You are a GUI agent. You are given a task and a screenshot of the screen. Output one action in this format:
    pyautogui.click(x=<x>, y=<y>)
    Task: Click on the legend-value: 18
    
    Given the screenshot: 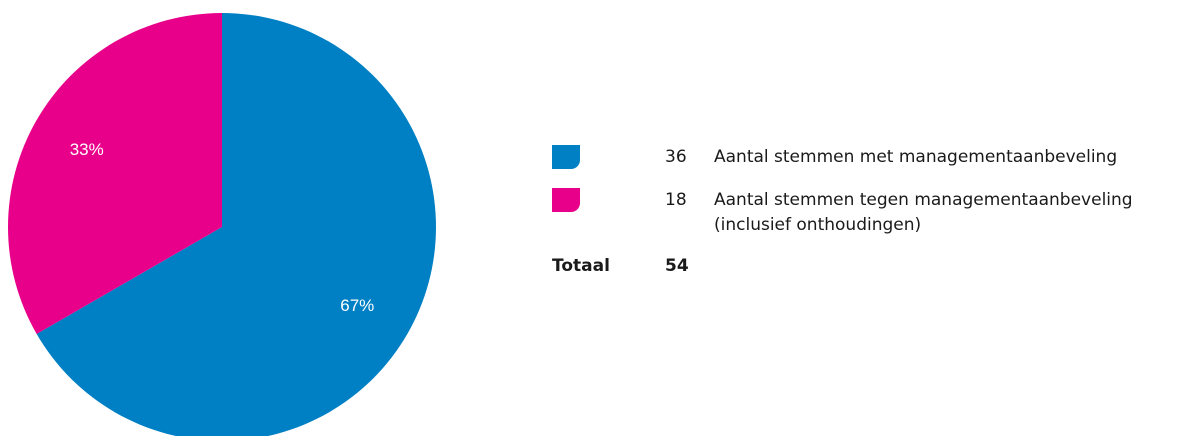 What is the action you would take?
    pyautogui.click(x=676, y=200)
    